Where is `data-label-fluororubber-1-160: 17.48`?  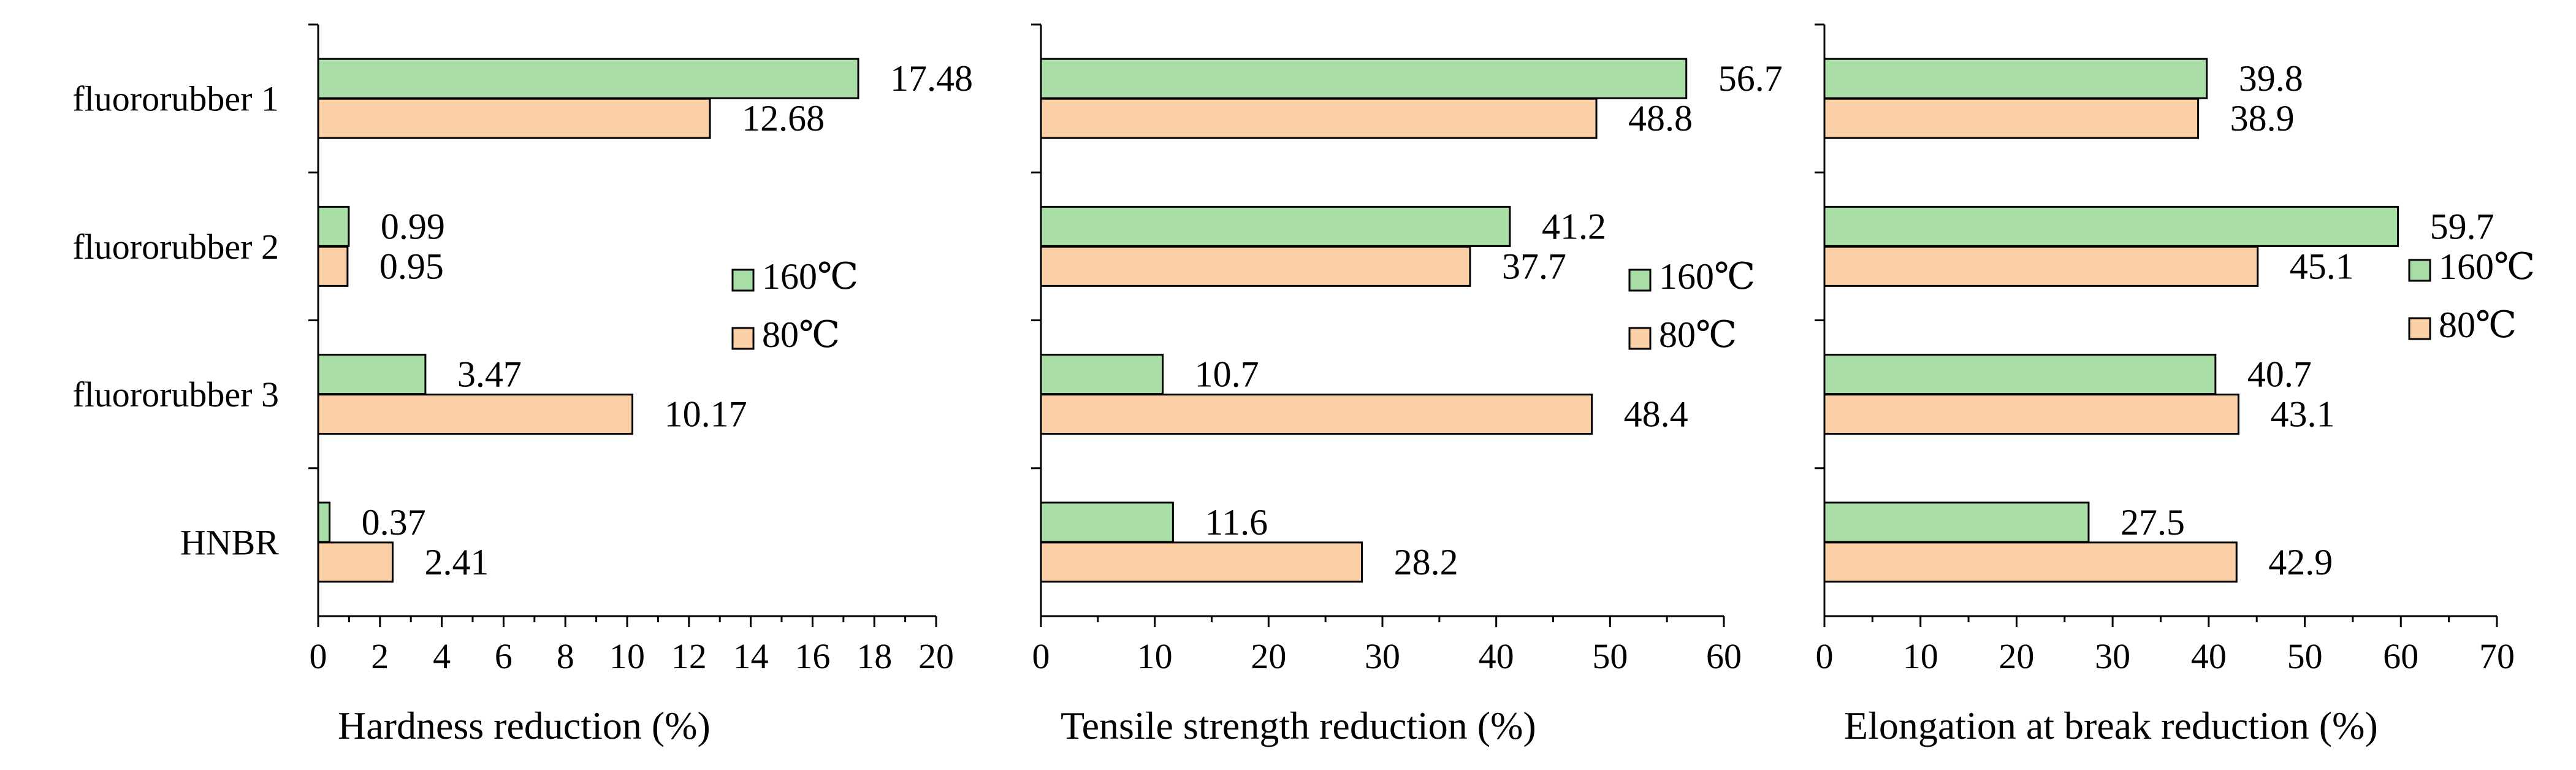 data-label-fluororubber-1-160: 17.48 is located at coordinates (931, 78).